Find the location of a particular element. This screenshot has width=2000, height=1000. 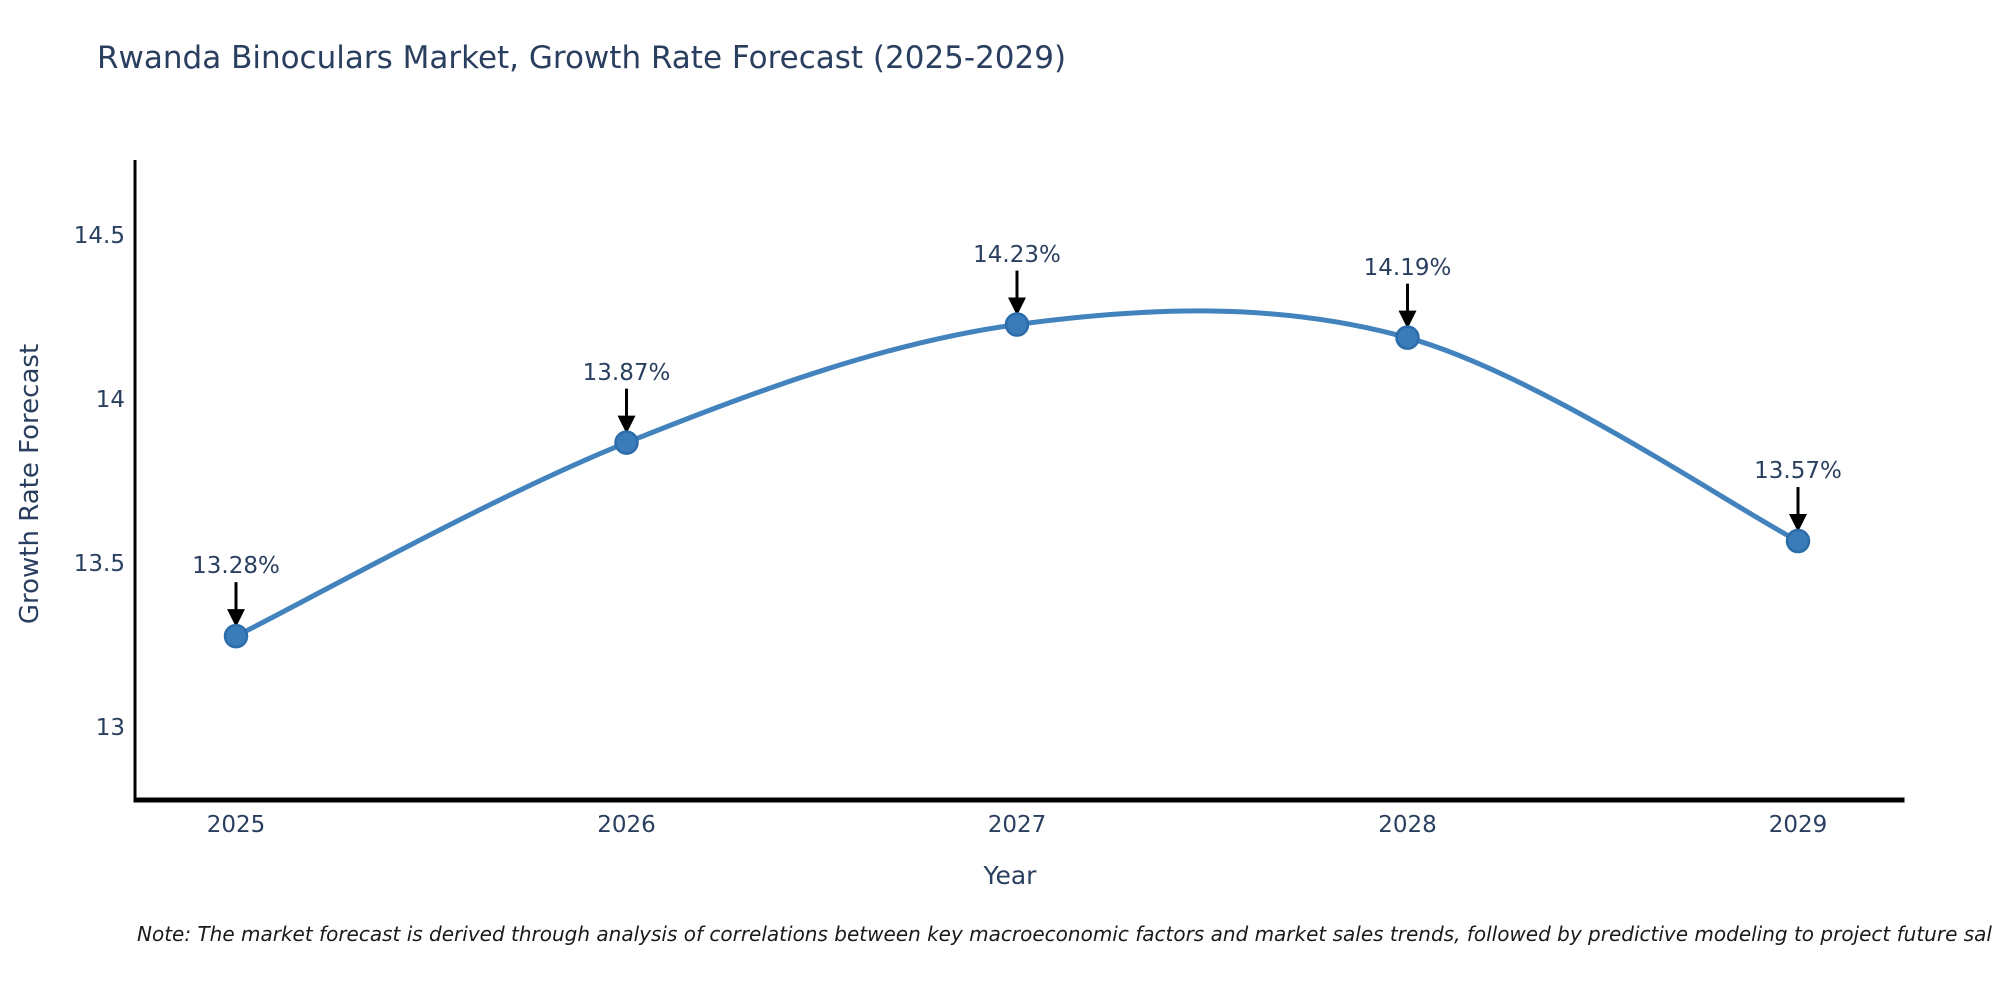

data-point-value-label: 13.57% is located at coordinates (1798, 471).